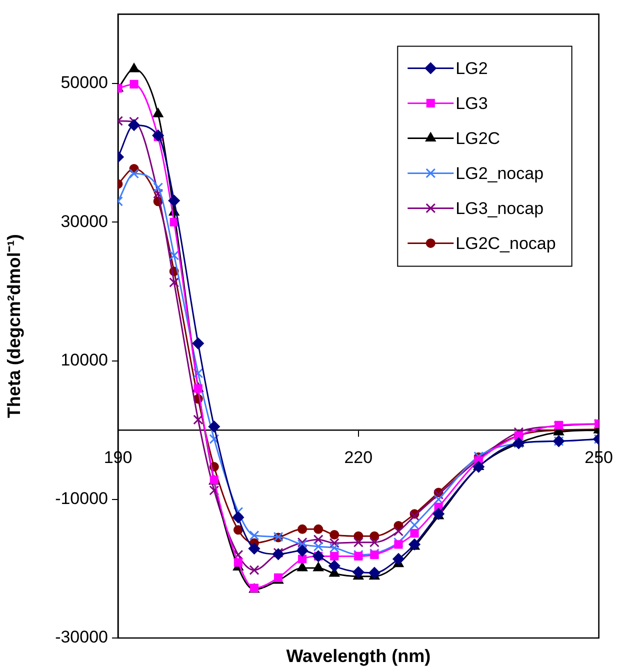  I want to click on legend-label: LG2C_nocap, so click(506, 243).